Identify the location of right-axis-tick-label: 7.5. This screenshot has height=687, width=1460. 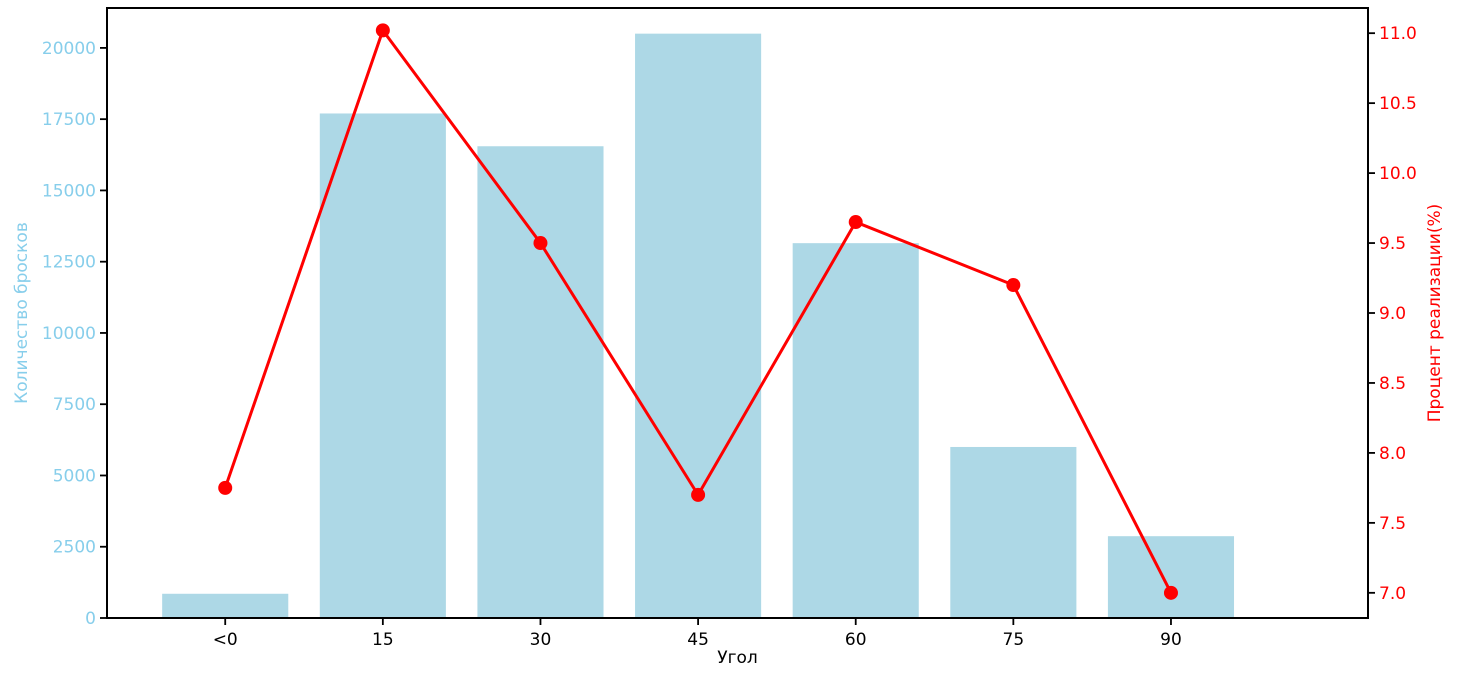
(1392, 524).